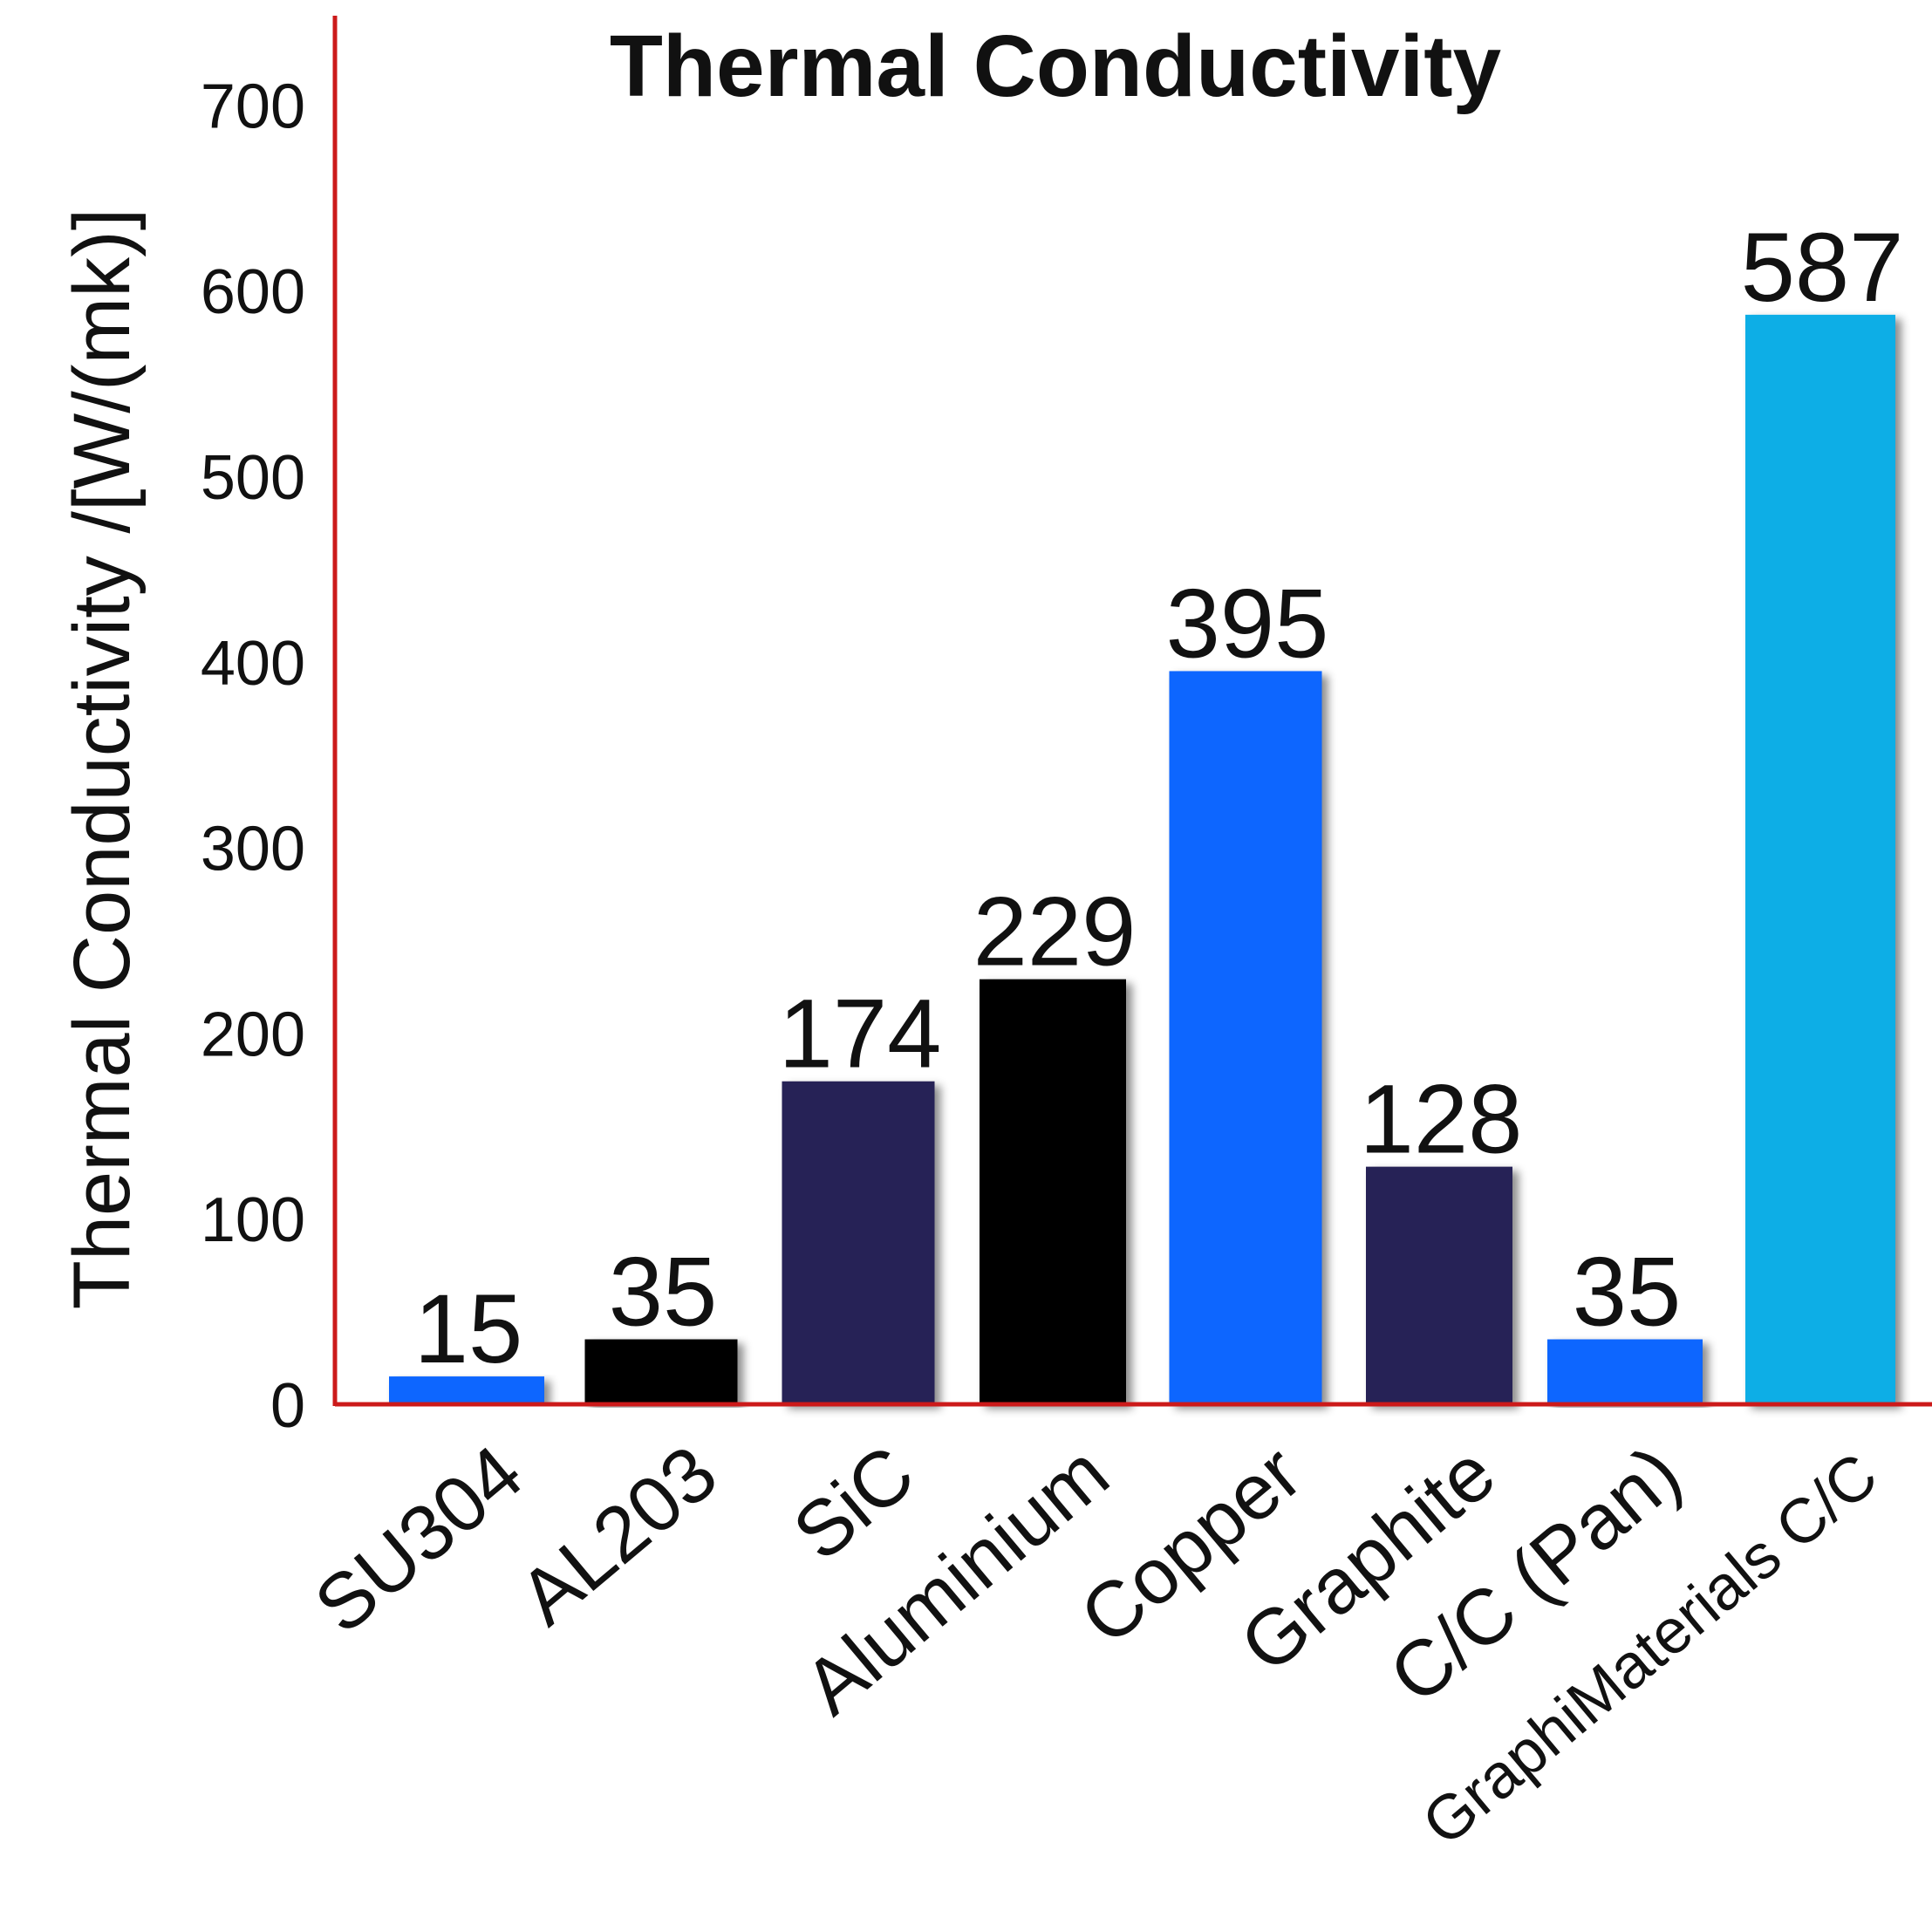 The width and height of the screenshot is (1932, 1925). I want to click on y-tick-label: 100, so click(253, 1220).